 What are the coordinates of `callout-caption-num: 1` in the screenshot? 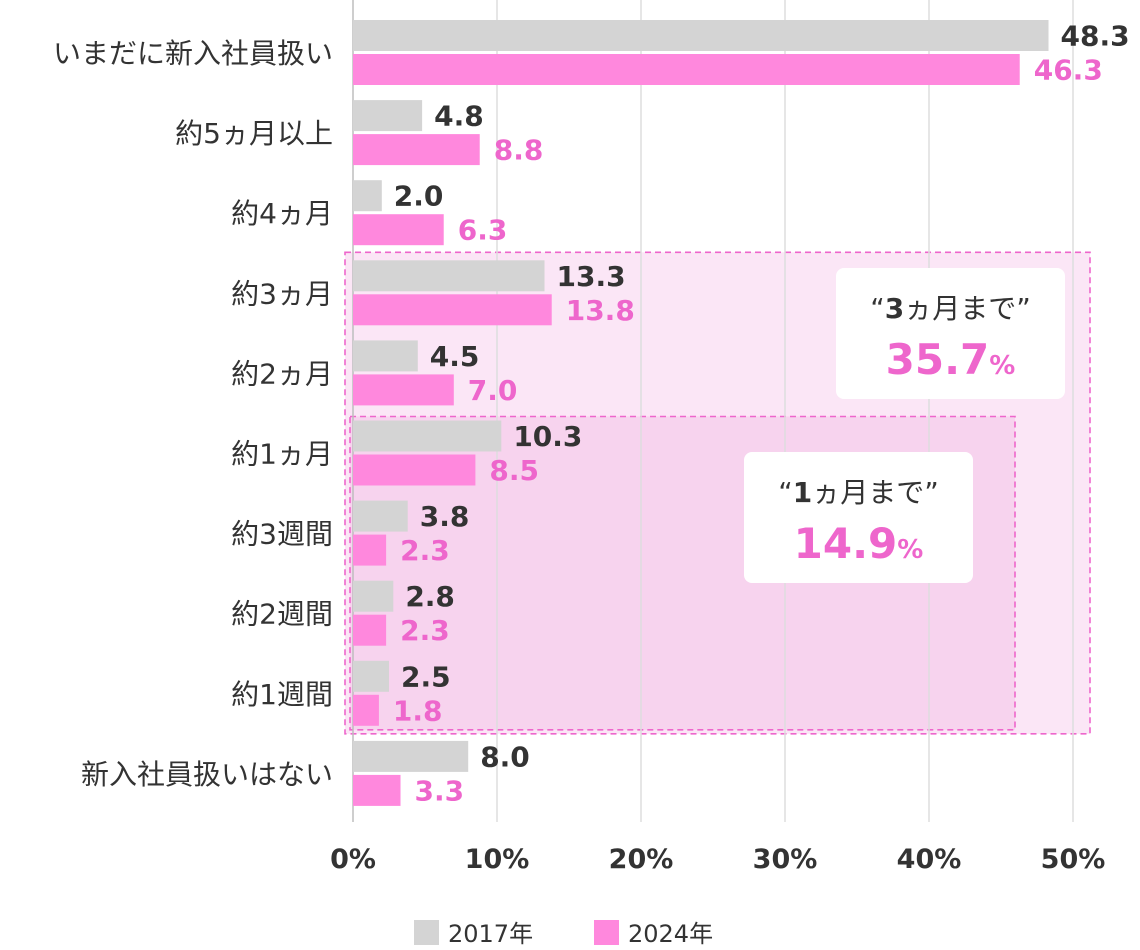 It's located at (802, 492).